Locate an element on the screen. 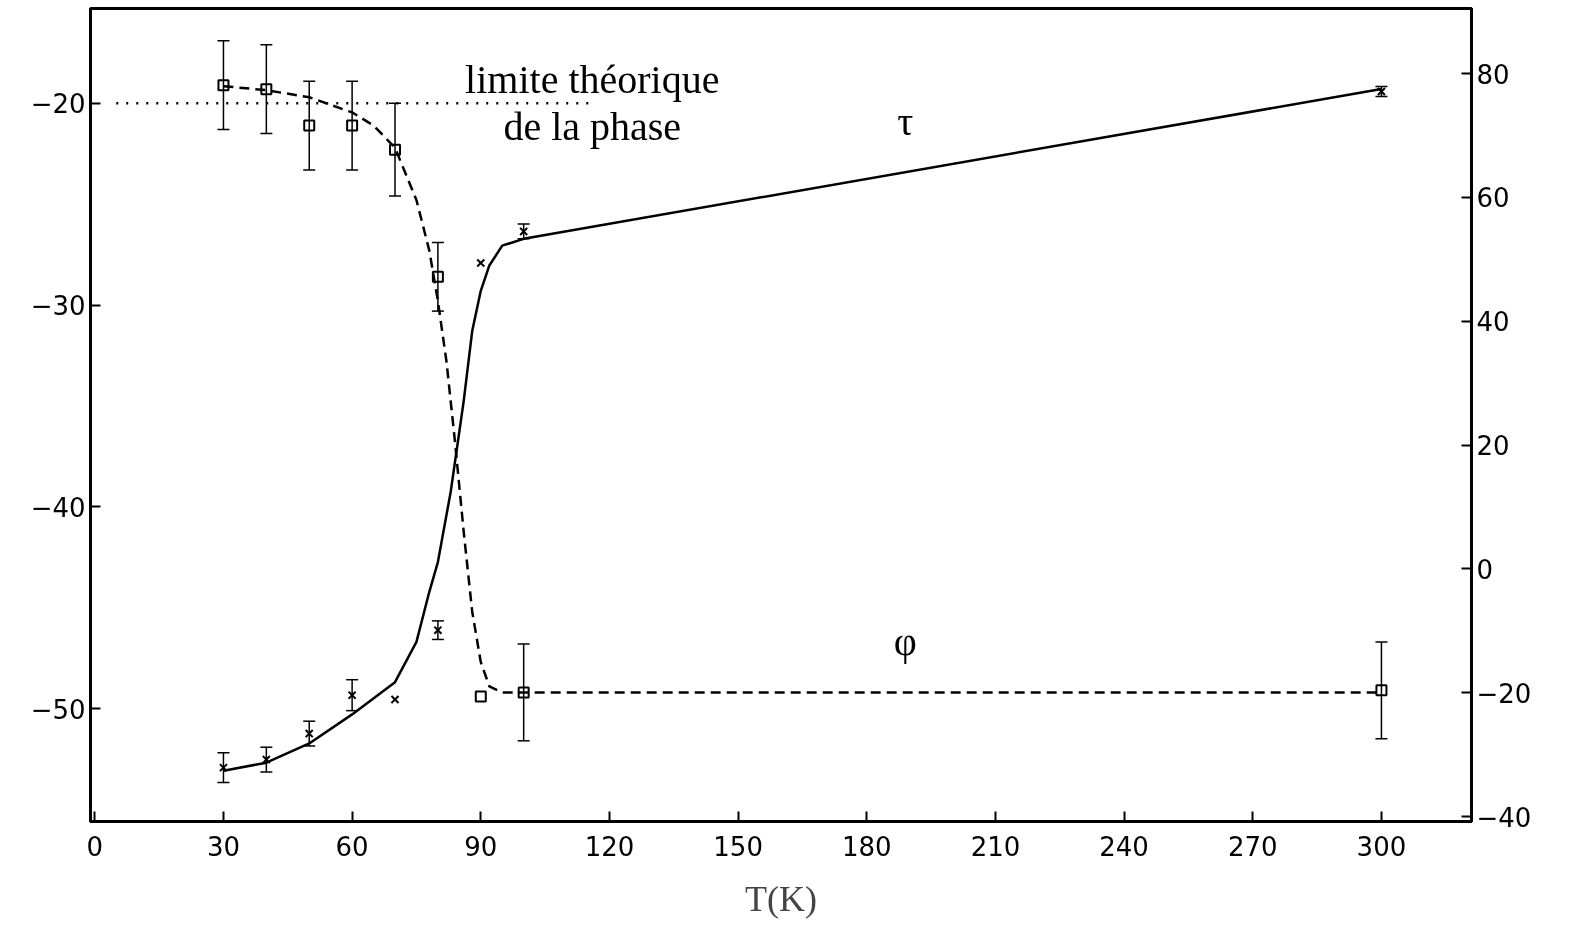 This screenshot has width=1576, height=951. x-tick-label: 270 is located at coordinates (1252, 846).